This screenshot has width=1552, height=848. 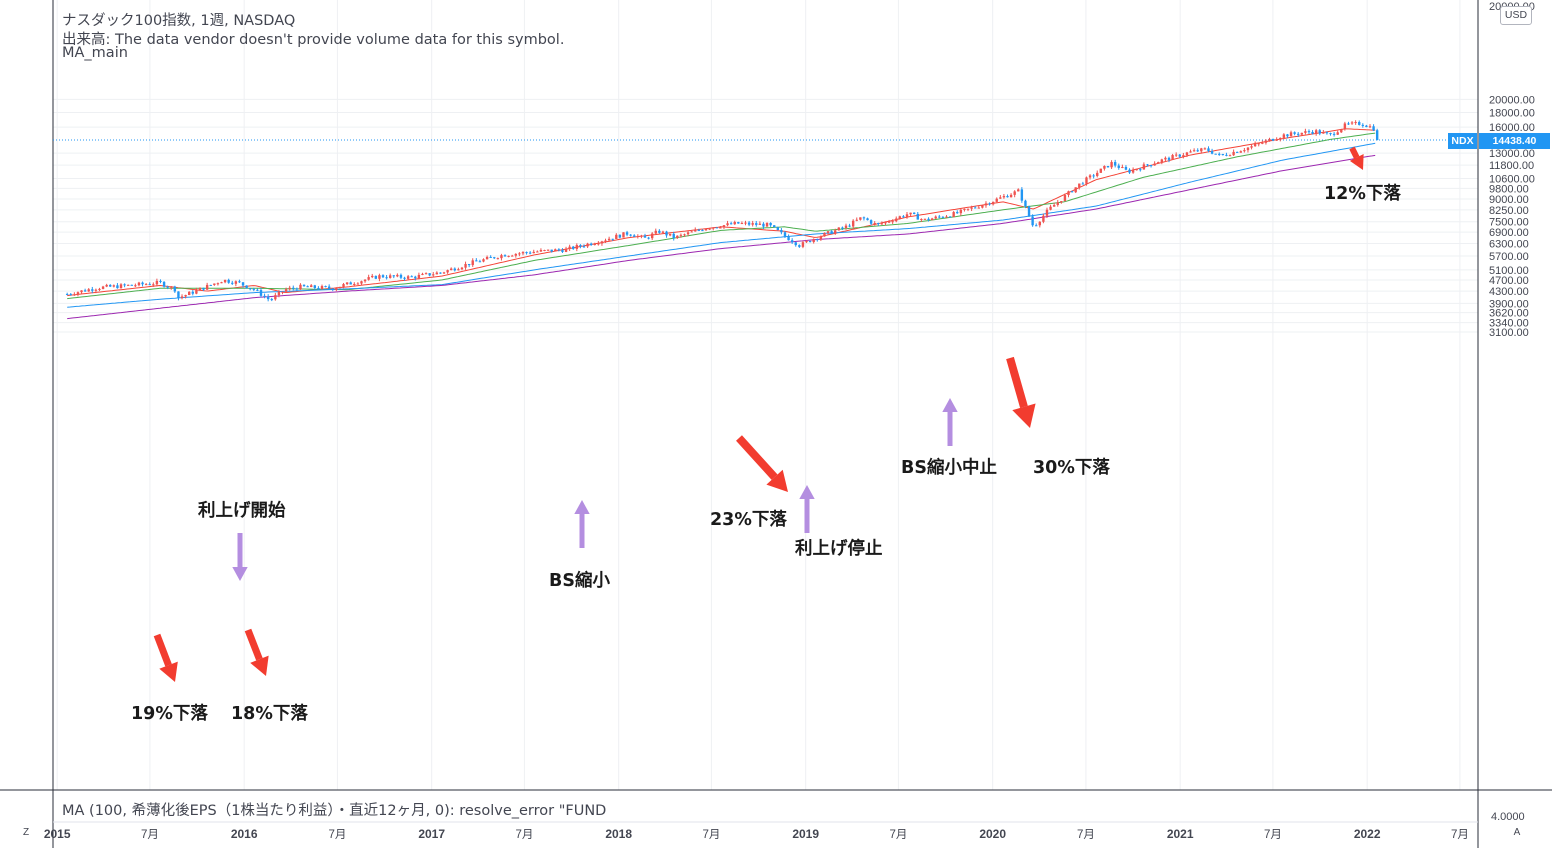 What do you see at coordinates (1512, 100) in the screenshot?
I see `y-tick-label: 20000.00` at bounding box center [1512, 100].